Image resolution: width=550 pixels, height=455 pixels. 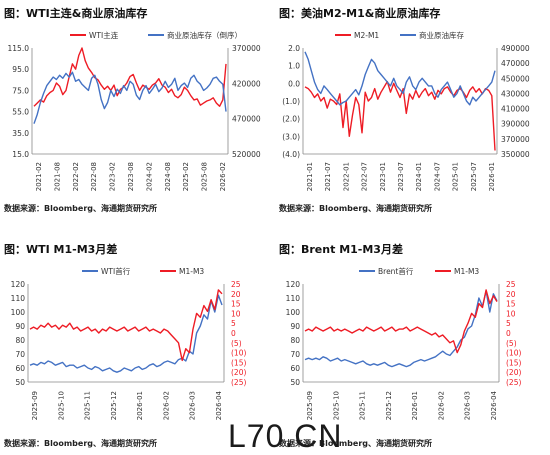 I want to click on y-left-tick-label: (4.0), so click(x=291, y=154).